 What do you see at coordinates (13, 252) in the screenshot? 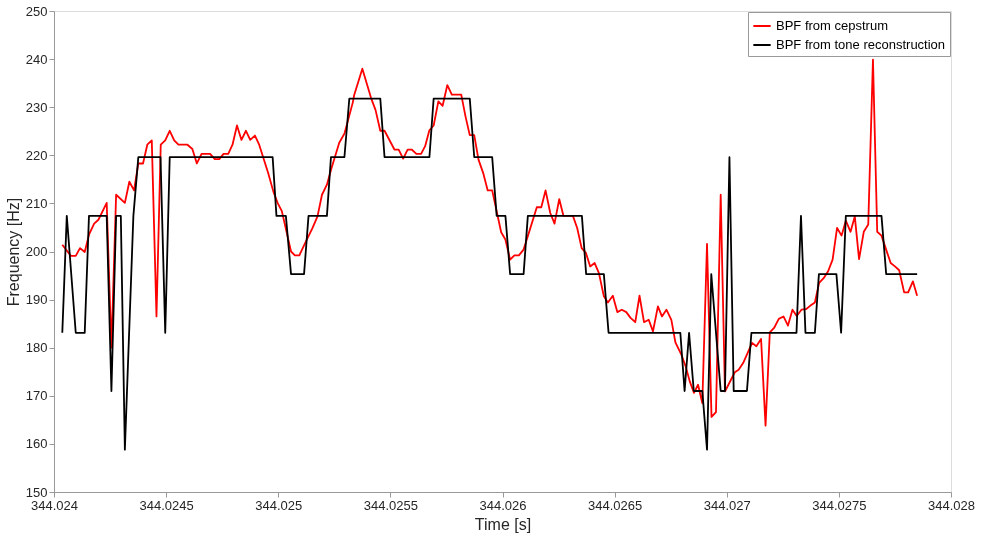
I see `y-axis-title: Frequency [Hz]` at bounding box center [13, 252].